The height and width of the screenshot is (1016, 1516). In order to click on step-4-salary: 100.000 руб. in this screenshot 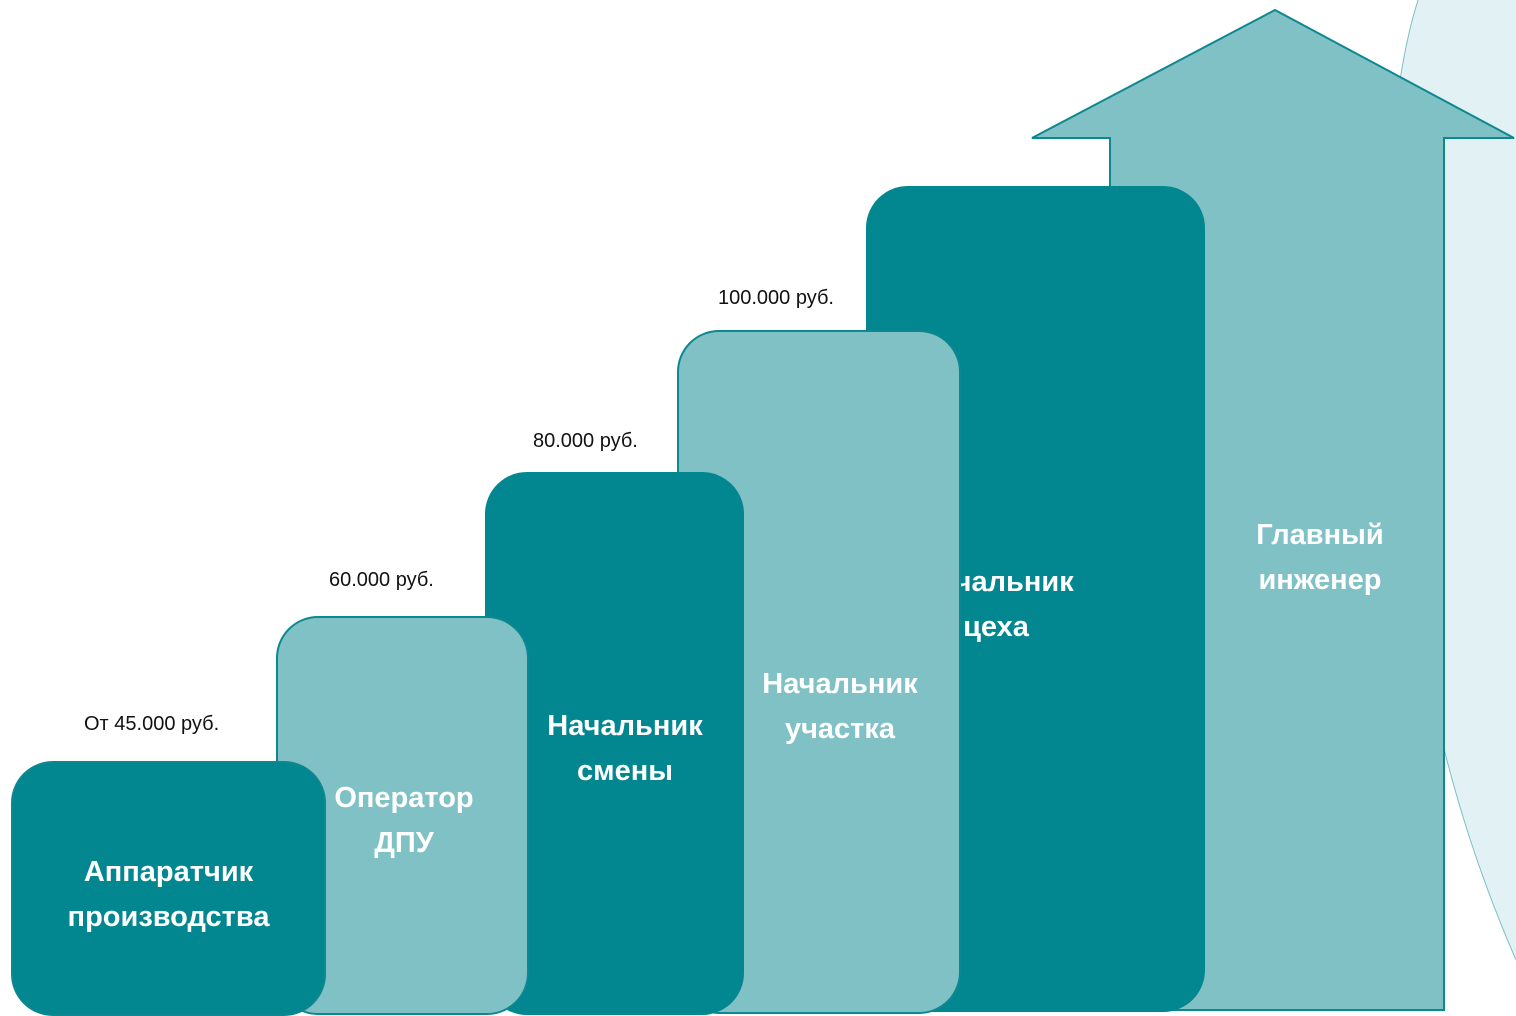, I will do `click(776, 298)`.